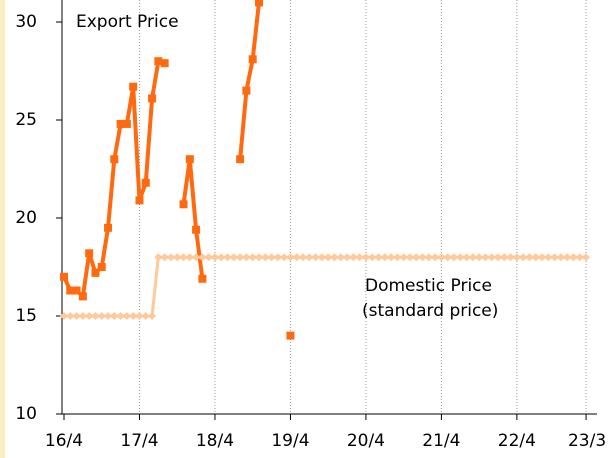  What do you see at coordinates (366, 441) in the screenshot?
I see `x-tick-label: 20/4` at bounding box center [366, 441].